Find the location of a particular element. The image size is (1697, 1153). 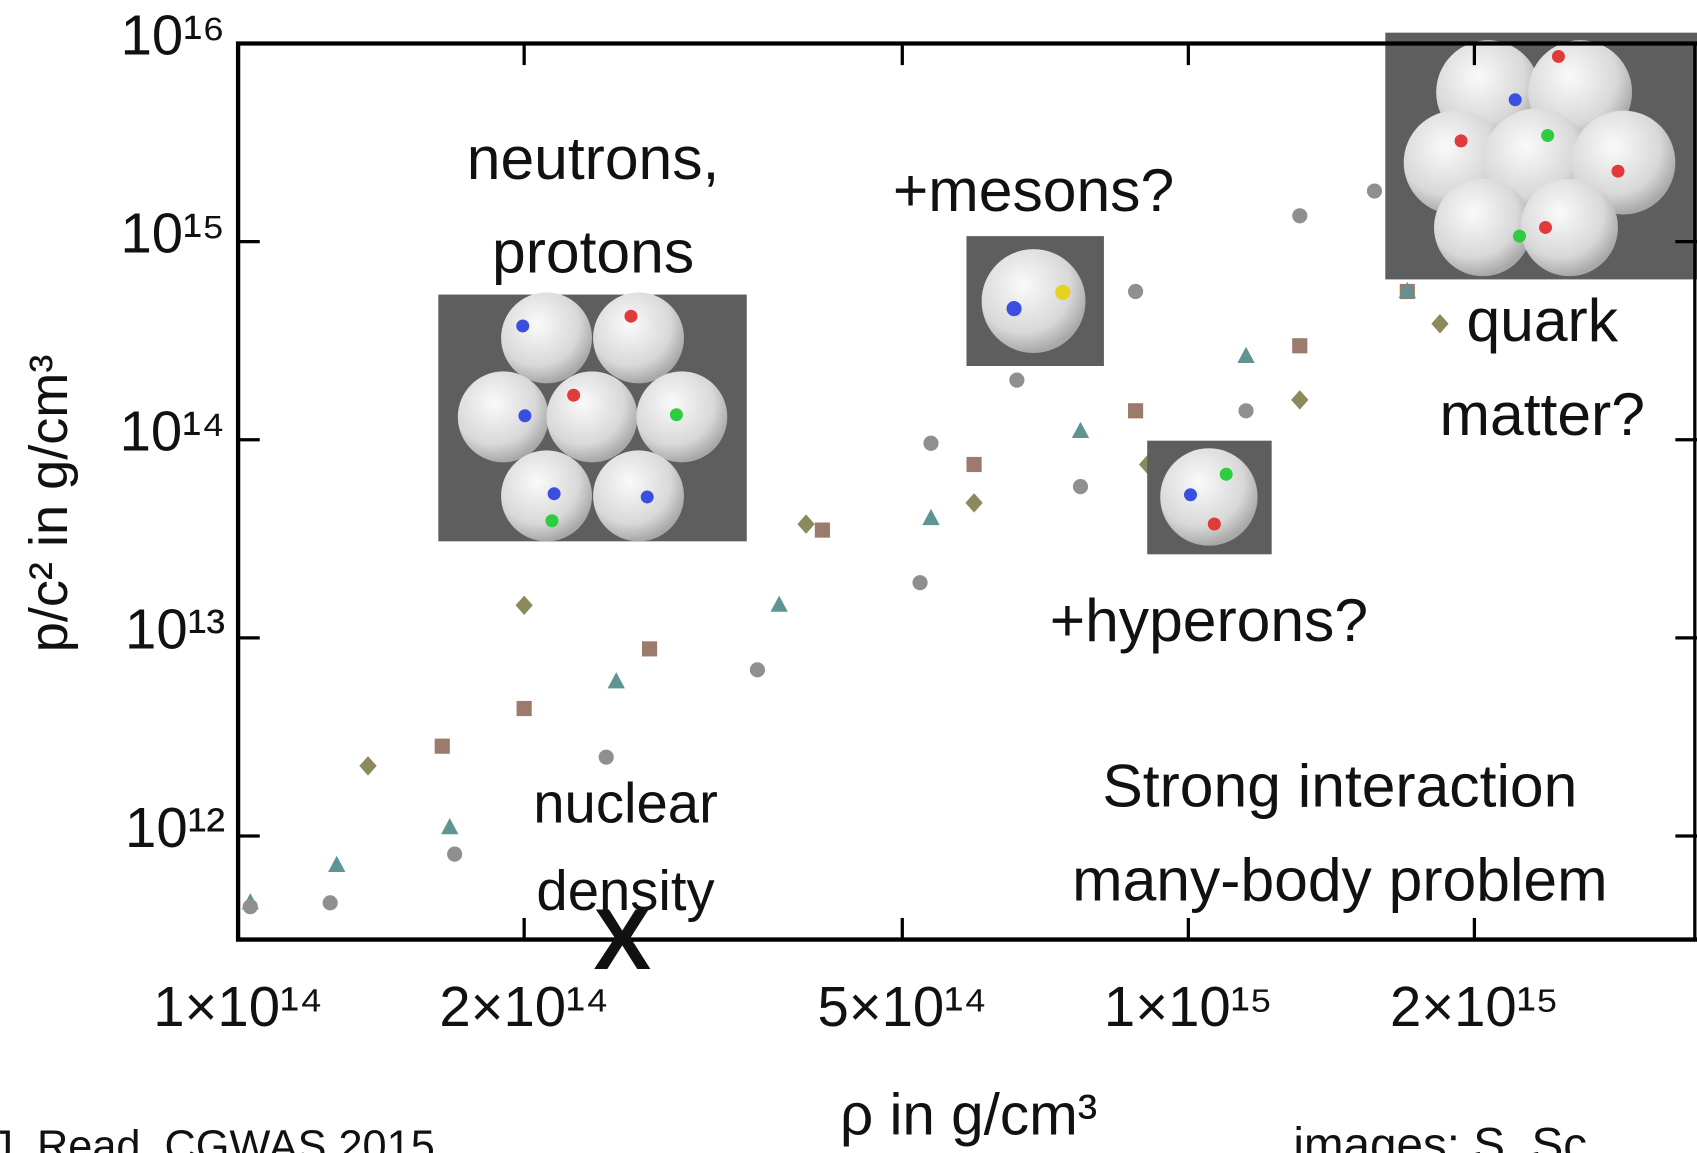

annotation: nuclear is located at coordinates (625, 803).